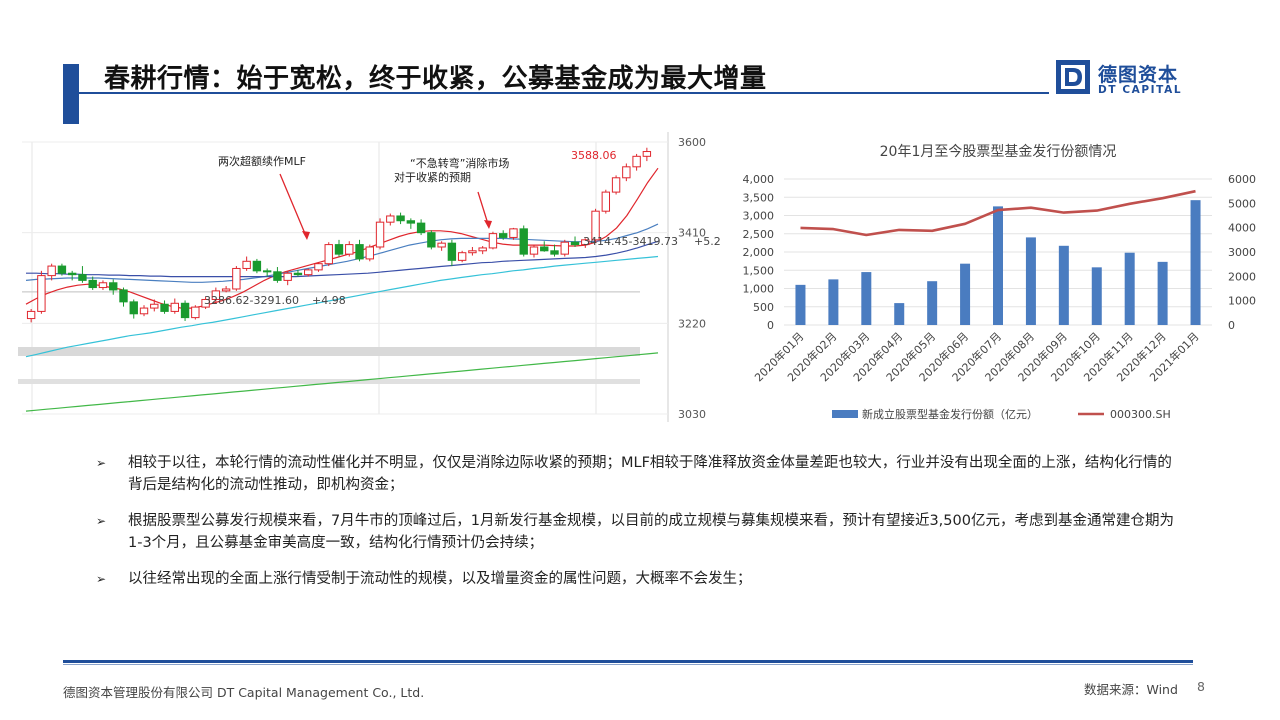  Describe the element at coordinates (1242, 252) in the screenshot. I see `right-axis-tick-label: 3000` at that location.